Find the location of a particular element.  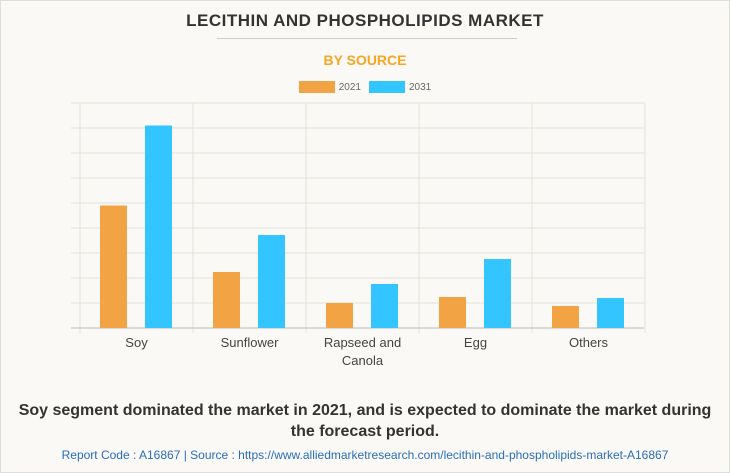

bar-egg-2031 is located at coordinates (497, 293).